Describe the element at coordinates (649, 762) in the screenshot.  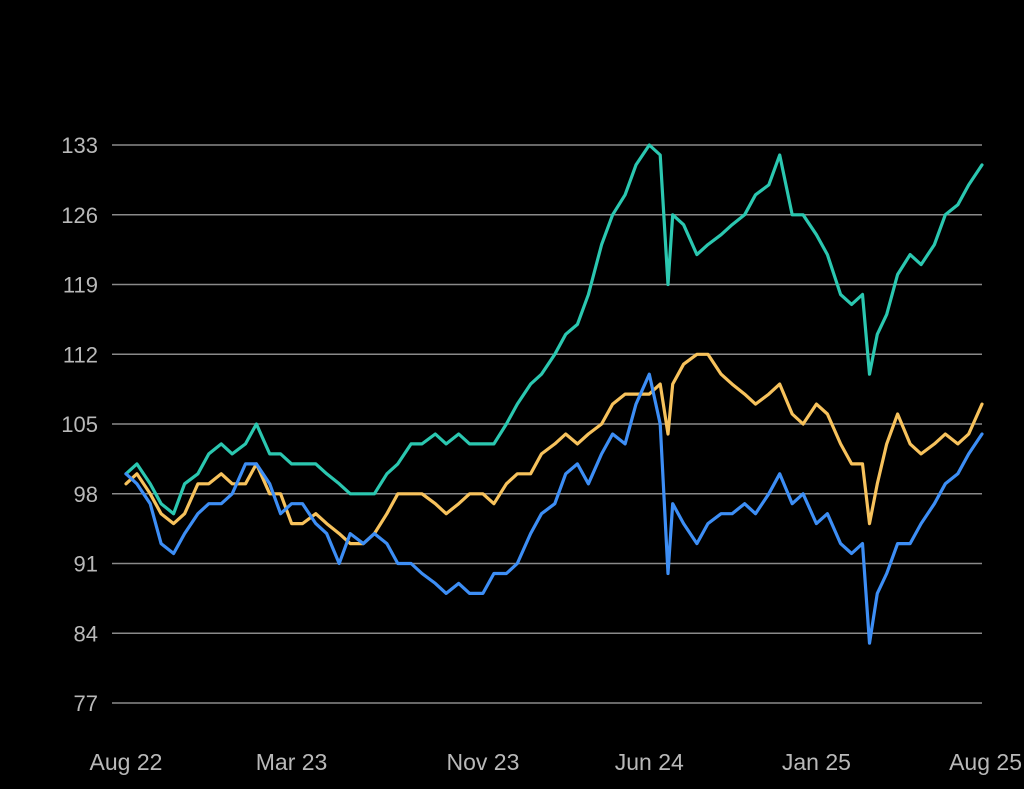
I see `x-tick-label: Jun 24` at that location.